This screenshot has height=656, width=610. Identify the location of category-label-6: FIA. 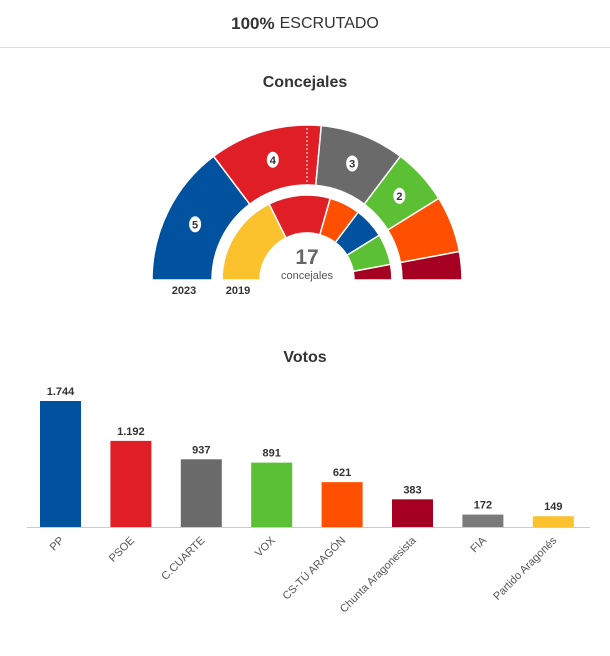
(478, 544).